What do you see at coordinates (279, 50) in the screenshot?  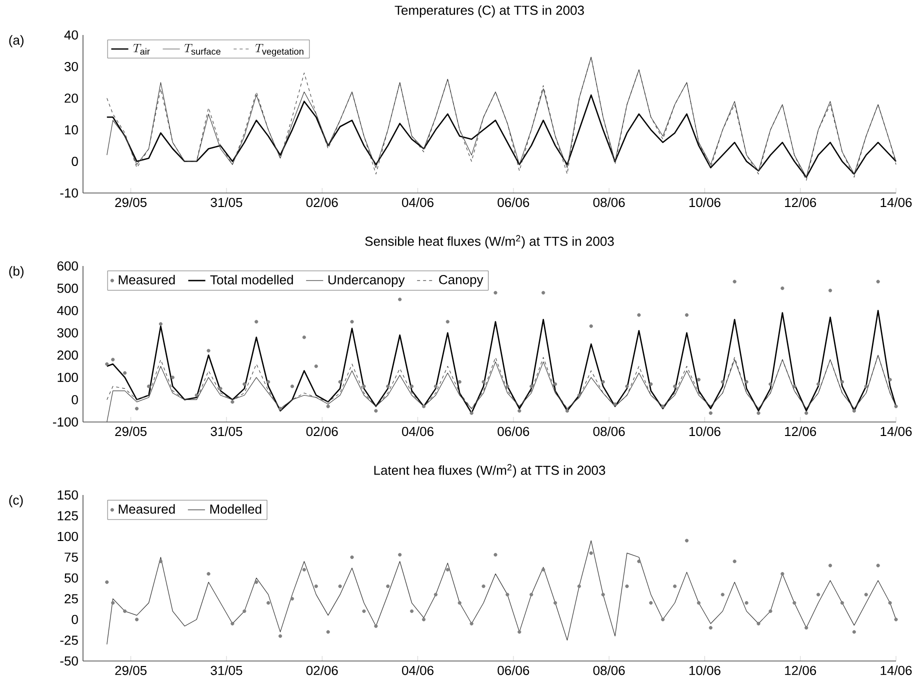 I see `legend-label: $T_{\mathrm{vegetation}}$` at bounding box center [279, 50].